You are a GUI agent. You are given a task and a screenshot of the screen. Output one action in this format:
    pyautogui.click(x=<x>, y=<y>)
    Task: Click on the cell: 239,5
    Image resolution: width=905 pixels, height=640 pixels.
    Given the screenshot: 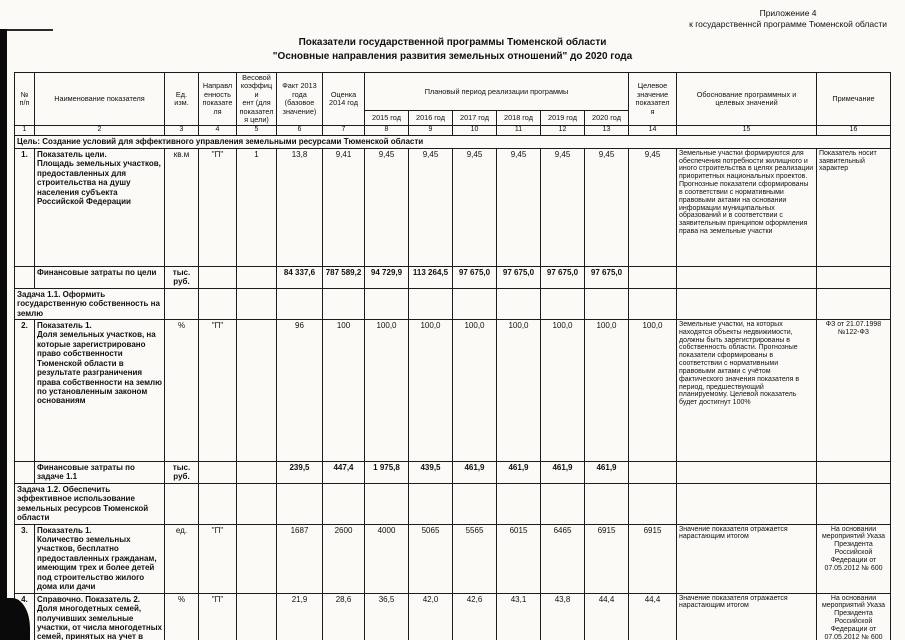 What is the action you would take?
    pyautogui.click(x=299, y=472)
    